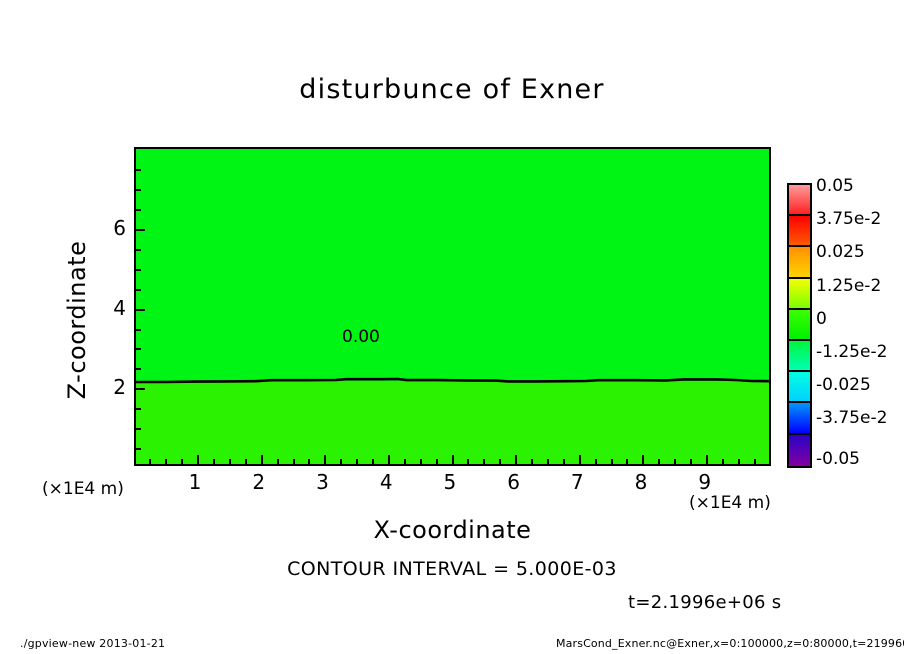 The height and width of the screenshot is (654, 904). Describe the element at coordinates (852, 352) in the screenshot. I see `colorbar-tick-label: -1.25e-2` at that location.